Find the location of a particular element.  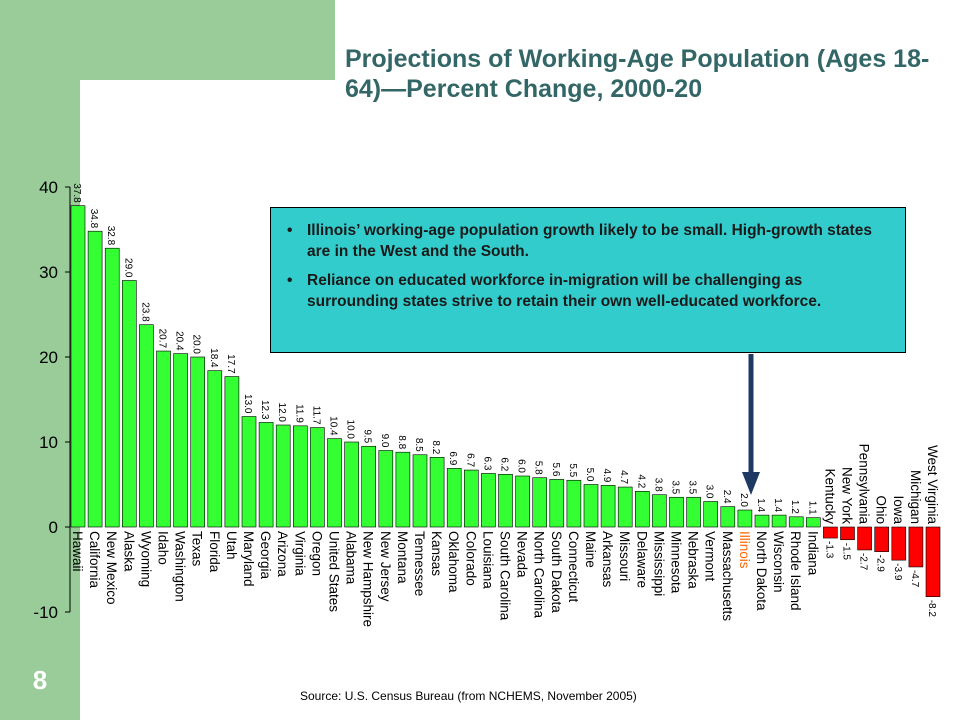

data-label: 5.5 is located at coordinates (572, 470).